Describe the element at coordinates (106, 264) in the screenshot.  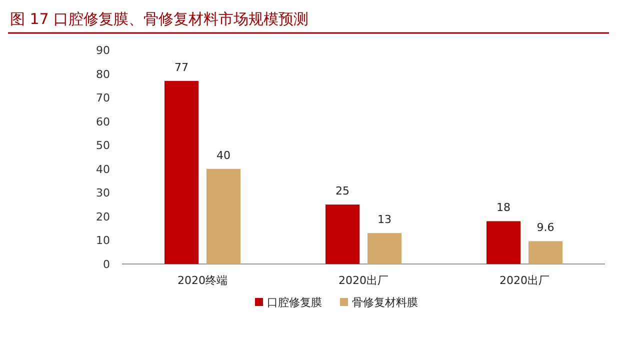
I see `y-tick-label: 0` at that location.